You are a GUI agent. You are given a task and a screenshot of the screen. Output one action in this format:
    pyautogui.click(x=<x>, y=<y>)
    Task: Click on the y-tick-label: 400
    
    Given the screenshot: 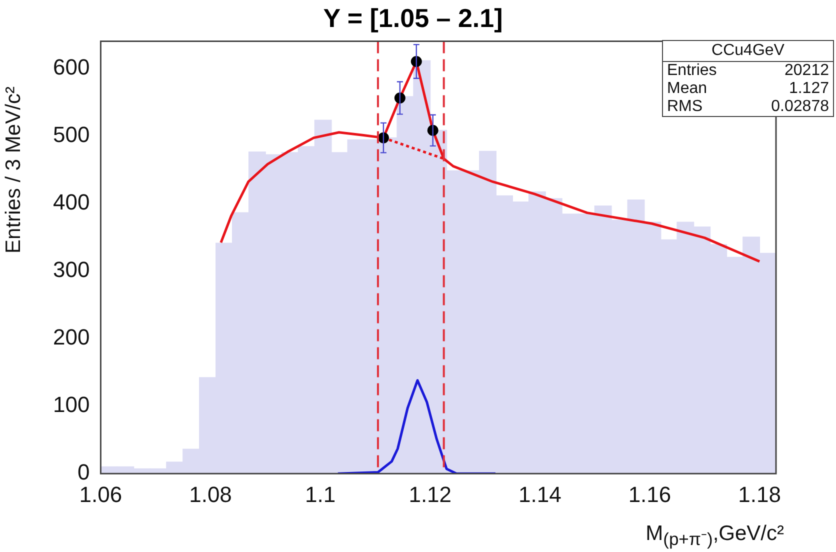 What is the action you would take?
    pyautogui.click(x=71, y=201)
    